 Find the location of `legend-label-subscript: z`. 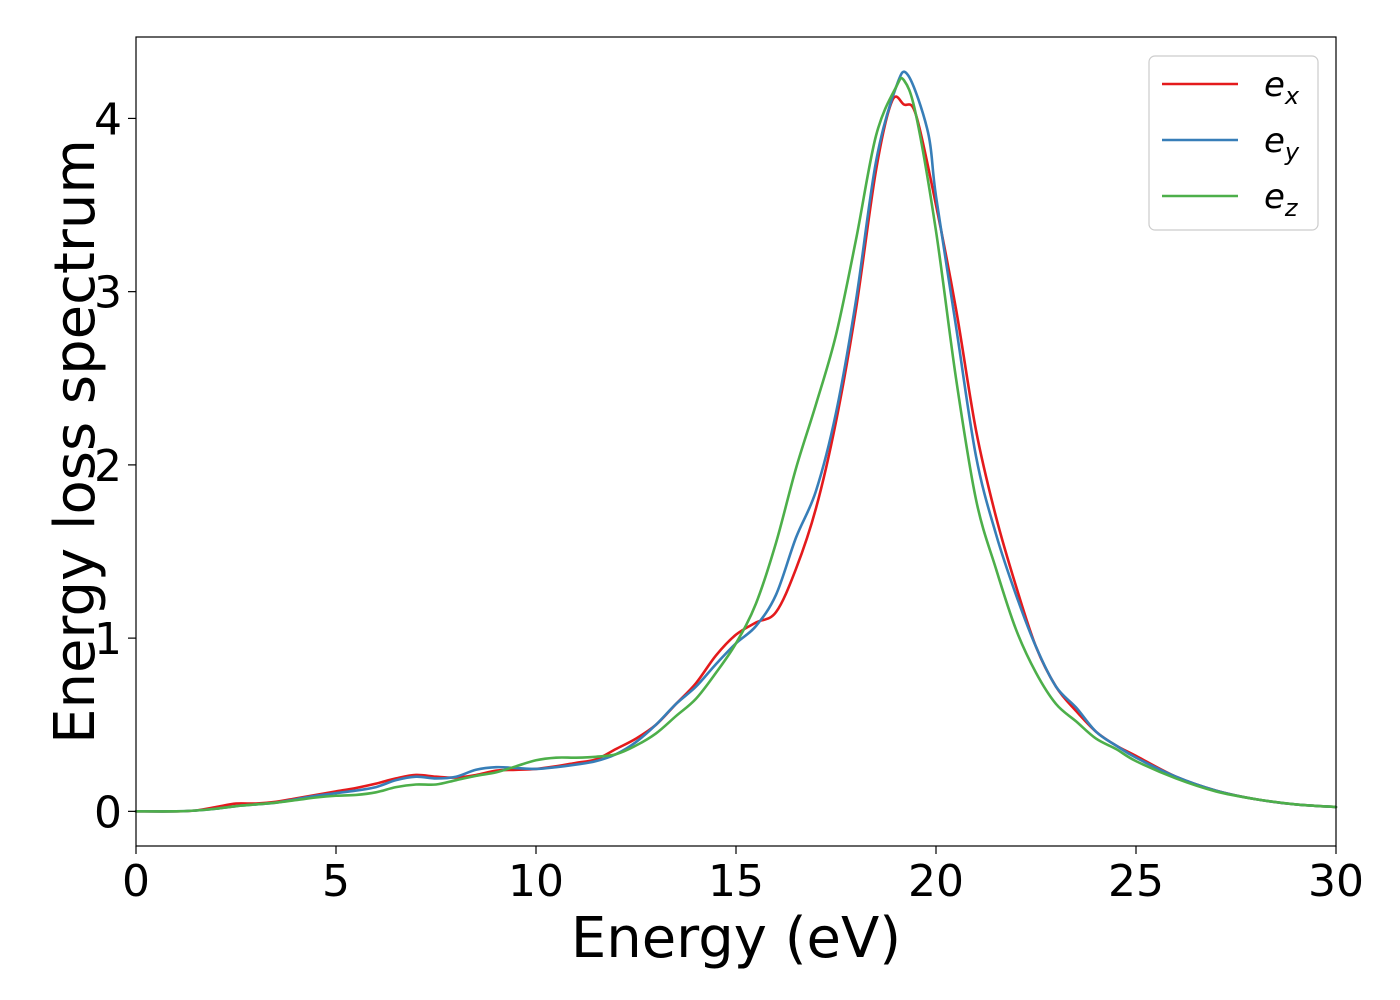

legend-label-subscript: z is located at coordinates (1291, 208).